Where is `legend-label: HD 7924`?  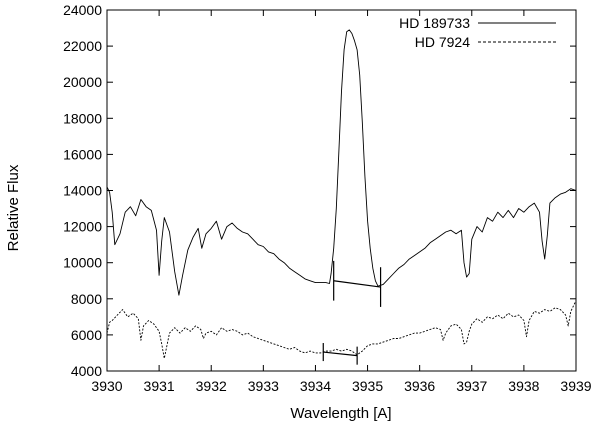
legend-label: HD 7924 is located at coordinates (442, 42).